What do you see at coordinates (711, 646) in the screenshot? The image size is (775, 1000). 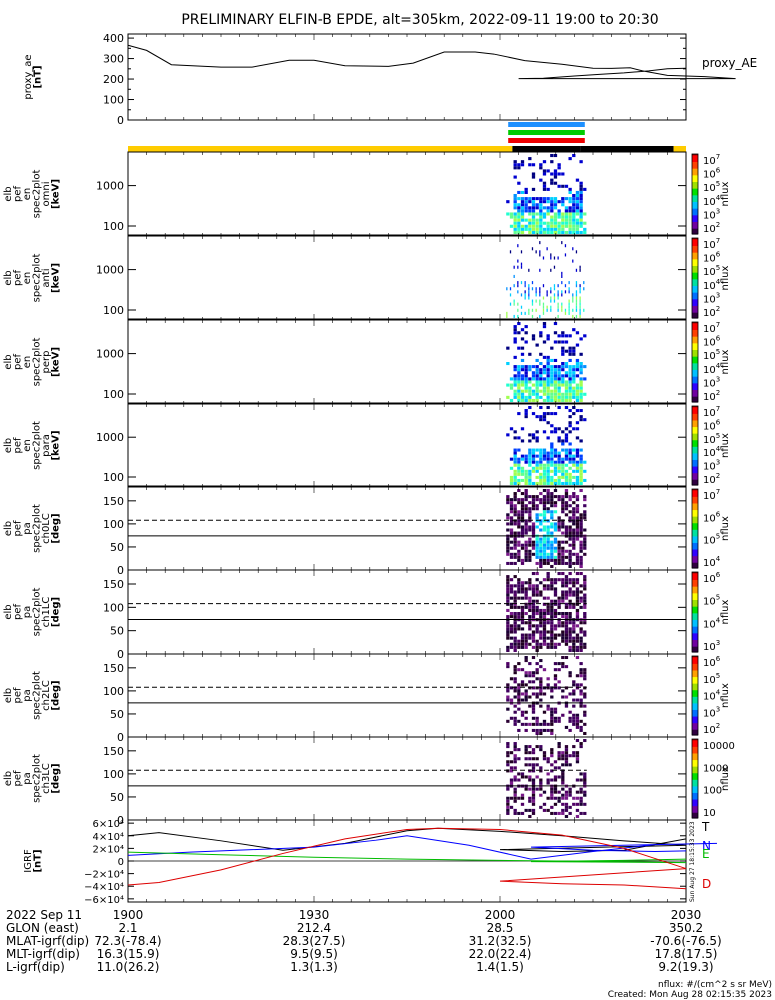 I see `colorbar-tick-label-ch1LC: 103` at bounding box center [711, 646].